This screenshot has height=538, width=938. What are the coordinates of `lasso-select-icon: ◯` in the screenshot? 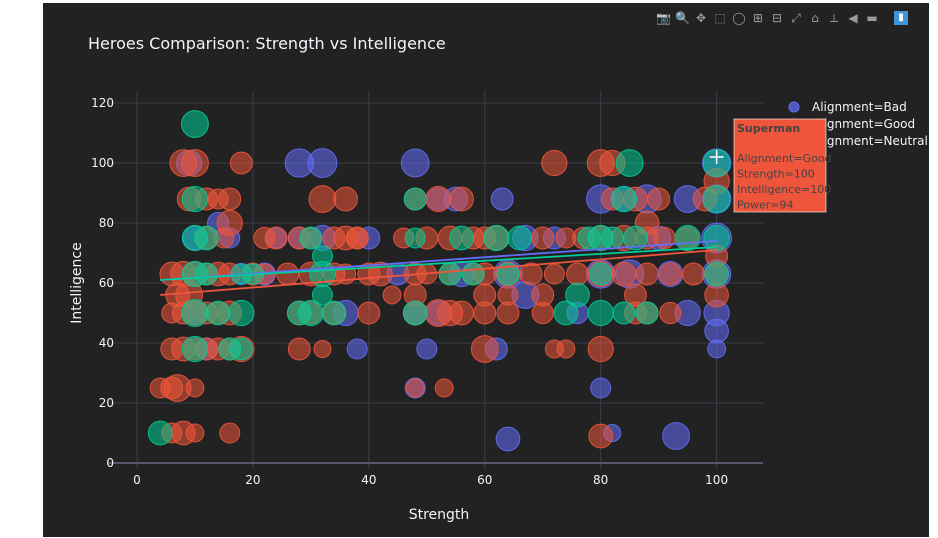 It's located at (739, 18).